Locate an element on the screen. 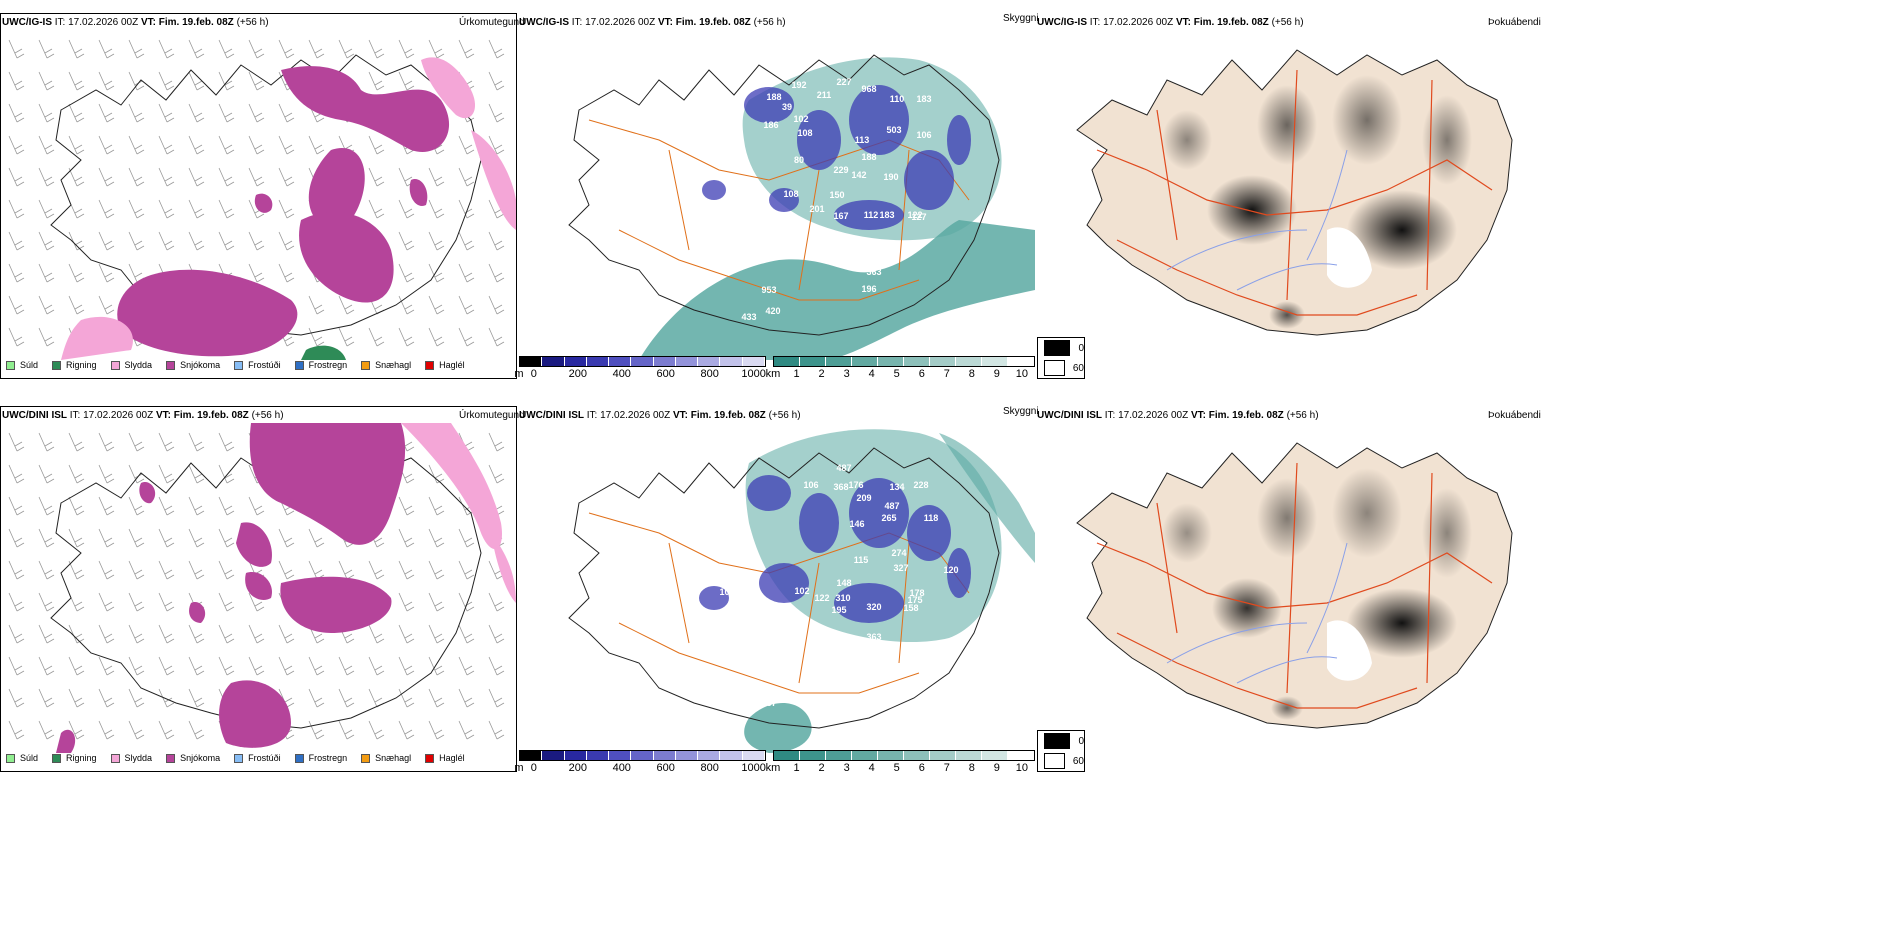 The image size is (1900, 950). legend-item: Rigning is located at coordinates (74, 758).